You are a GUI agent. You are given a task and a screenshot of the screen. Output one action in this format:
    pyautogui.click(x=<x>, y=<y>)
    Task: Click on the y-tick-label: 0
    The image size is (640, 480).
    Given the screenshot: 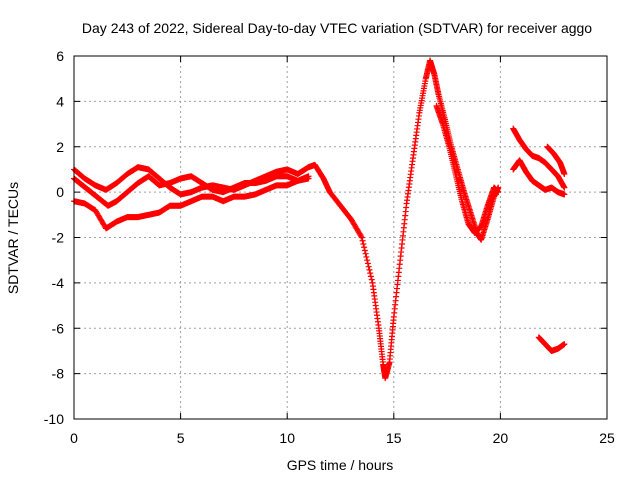 What is the action you would take?
    pyautogui.click(x=60, y=192)
    